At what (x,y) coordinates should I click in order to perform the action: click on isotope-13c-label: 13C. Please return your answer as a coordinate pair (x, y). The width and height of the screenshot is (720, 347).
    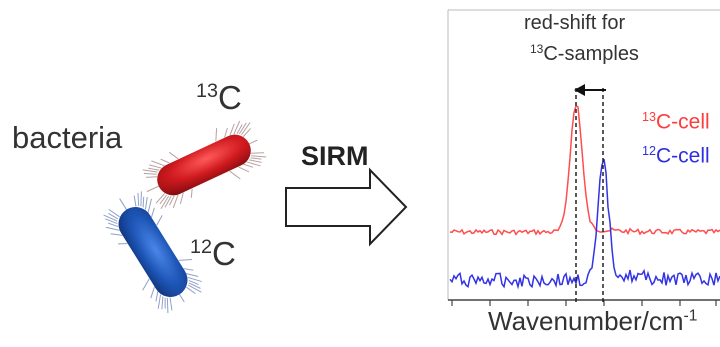
    Looking at the image, I should click on (219, 97).